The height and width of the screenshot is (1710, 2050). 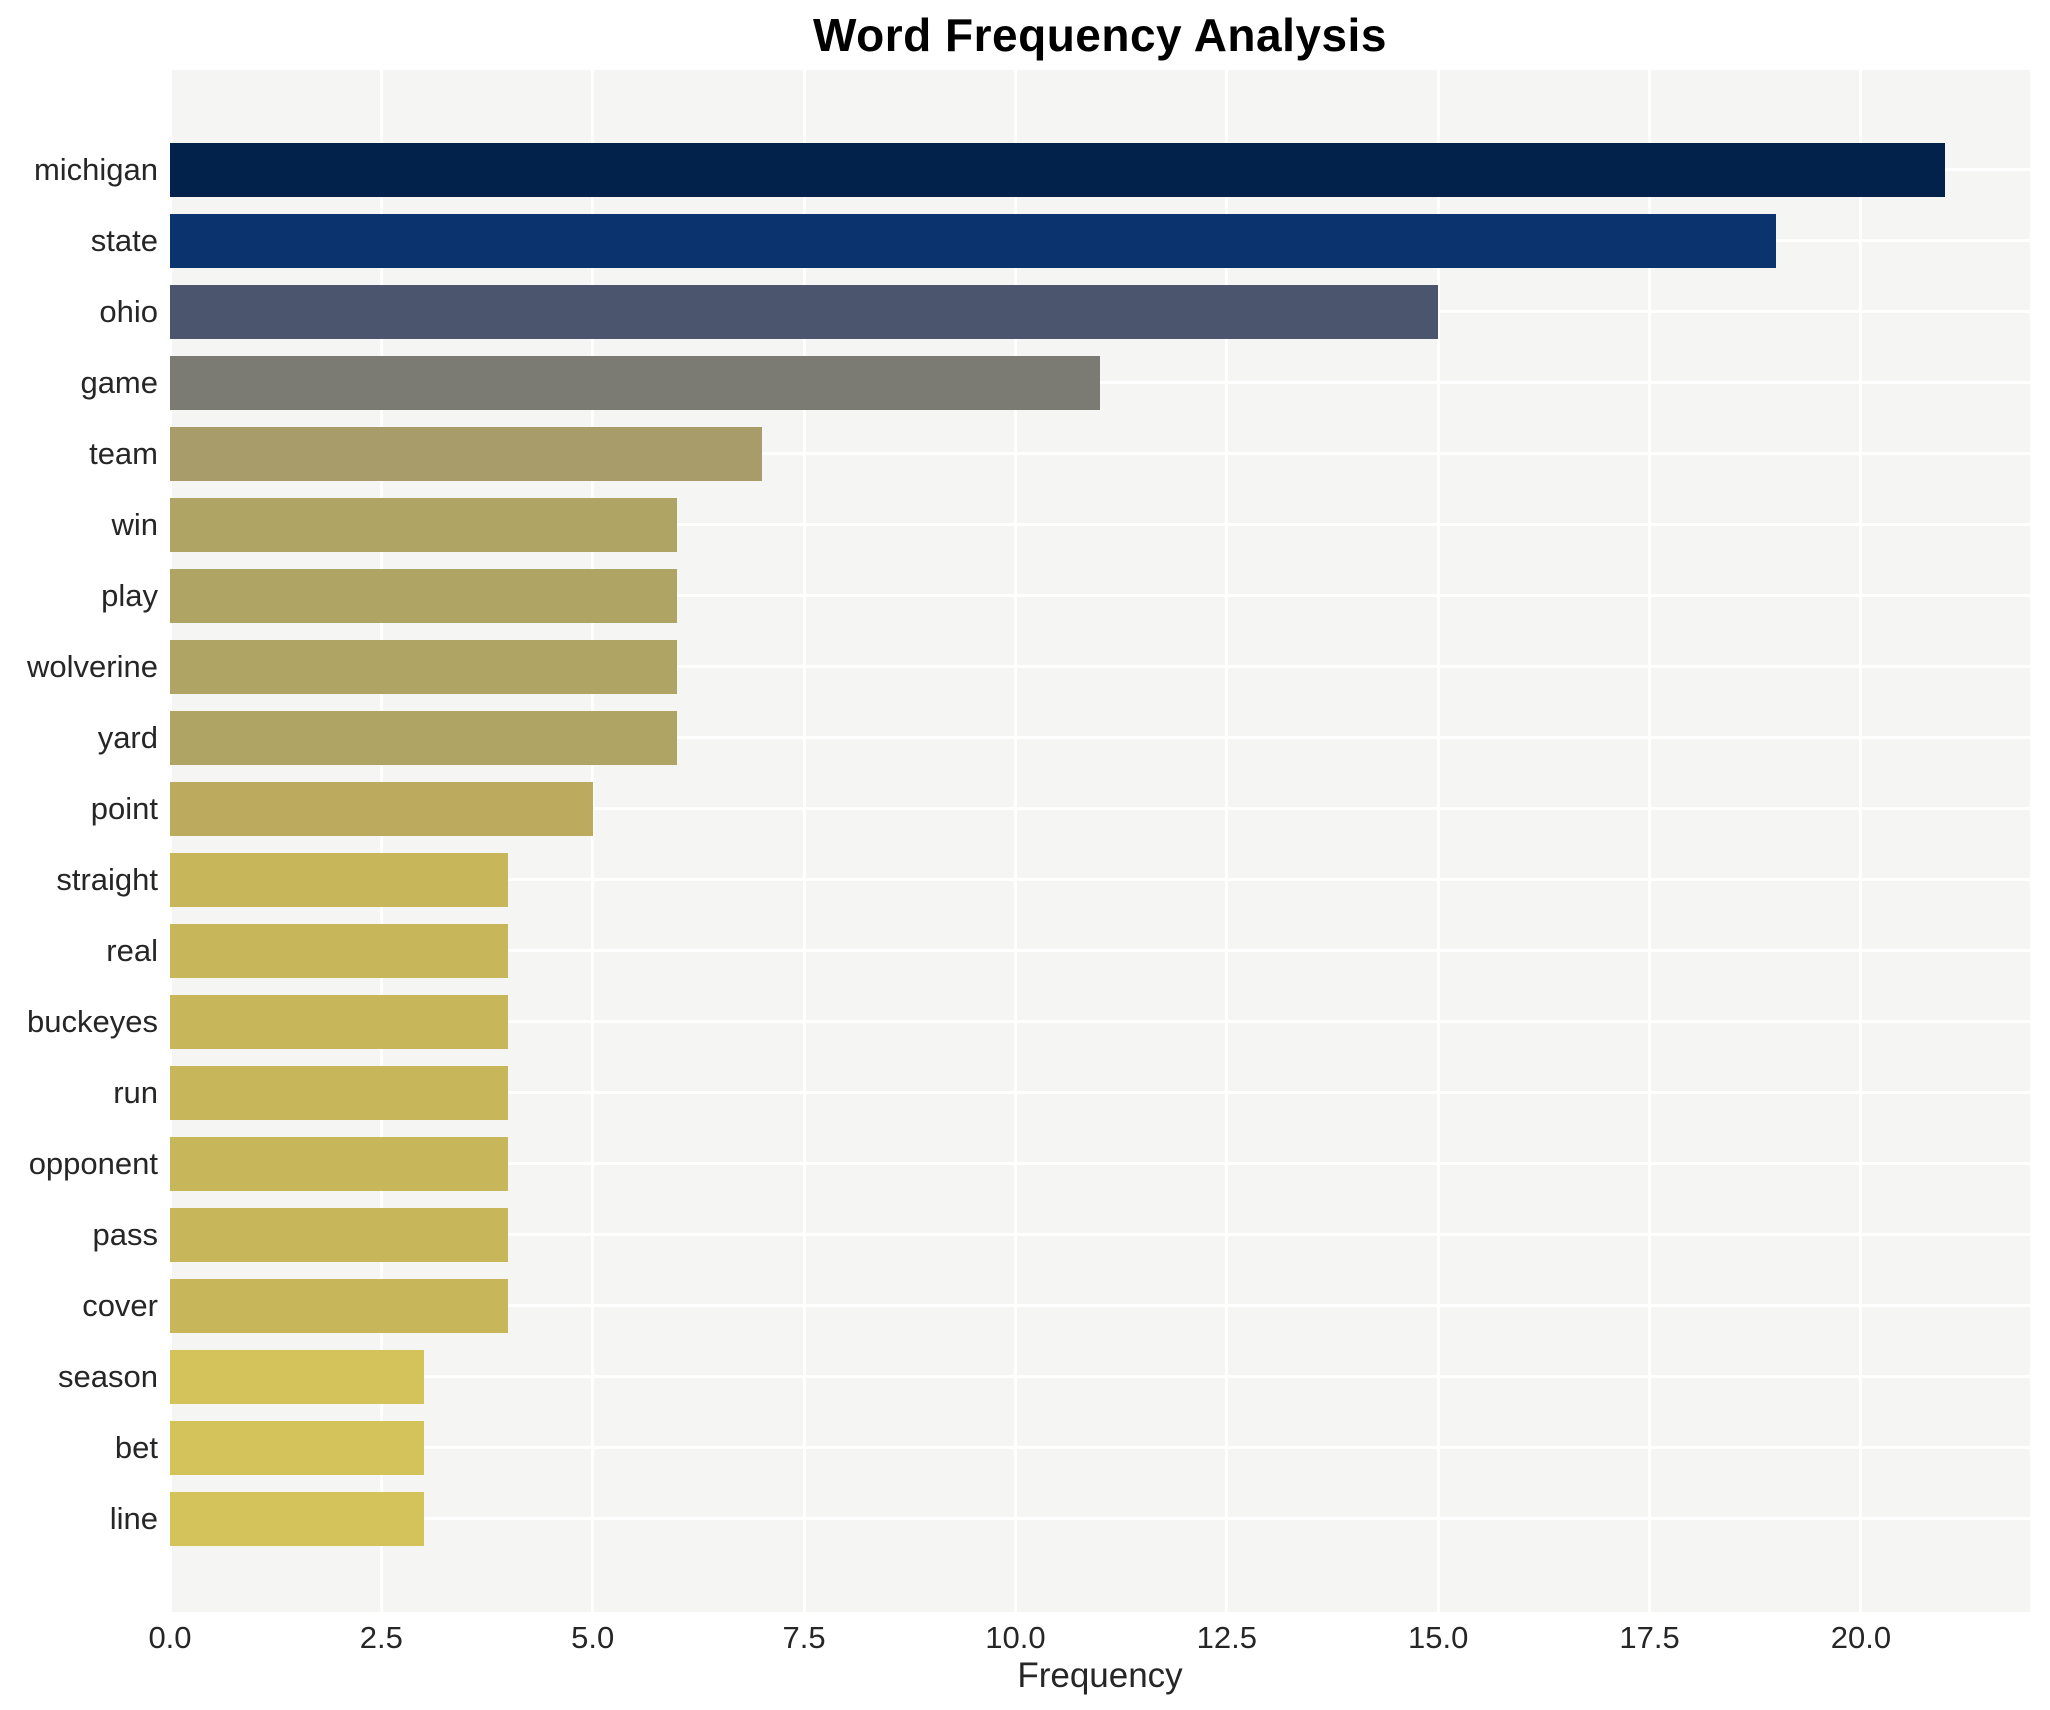 What do you see at coordinates (593, 841) in the screenshot?
I see `vertical-gridline-5.0` at bounding box center [593, 841].